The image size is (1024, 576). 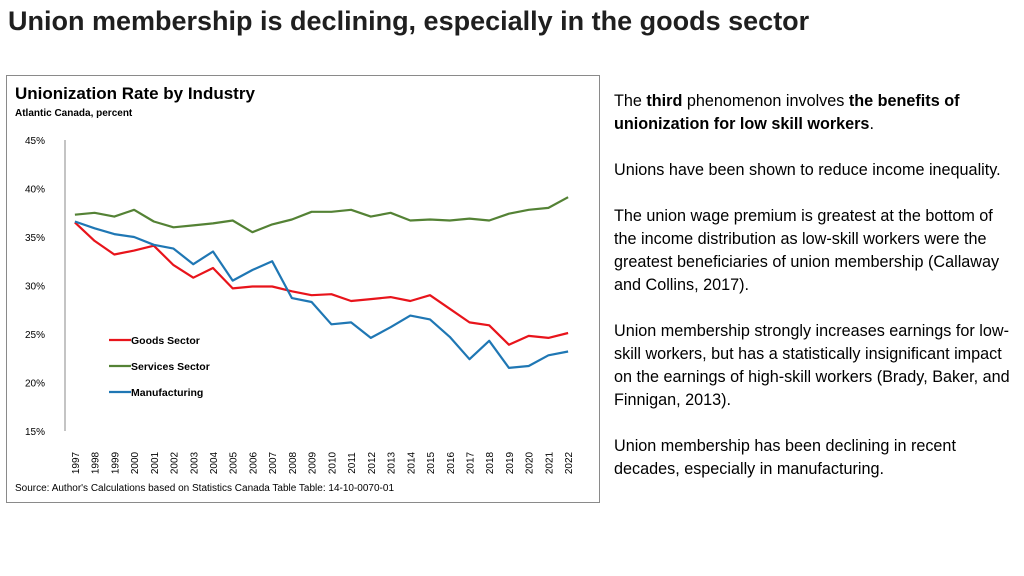 I want to click on x-tick-label: 2015, so click(x=431, y=462).